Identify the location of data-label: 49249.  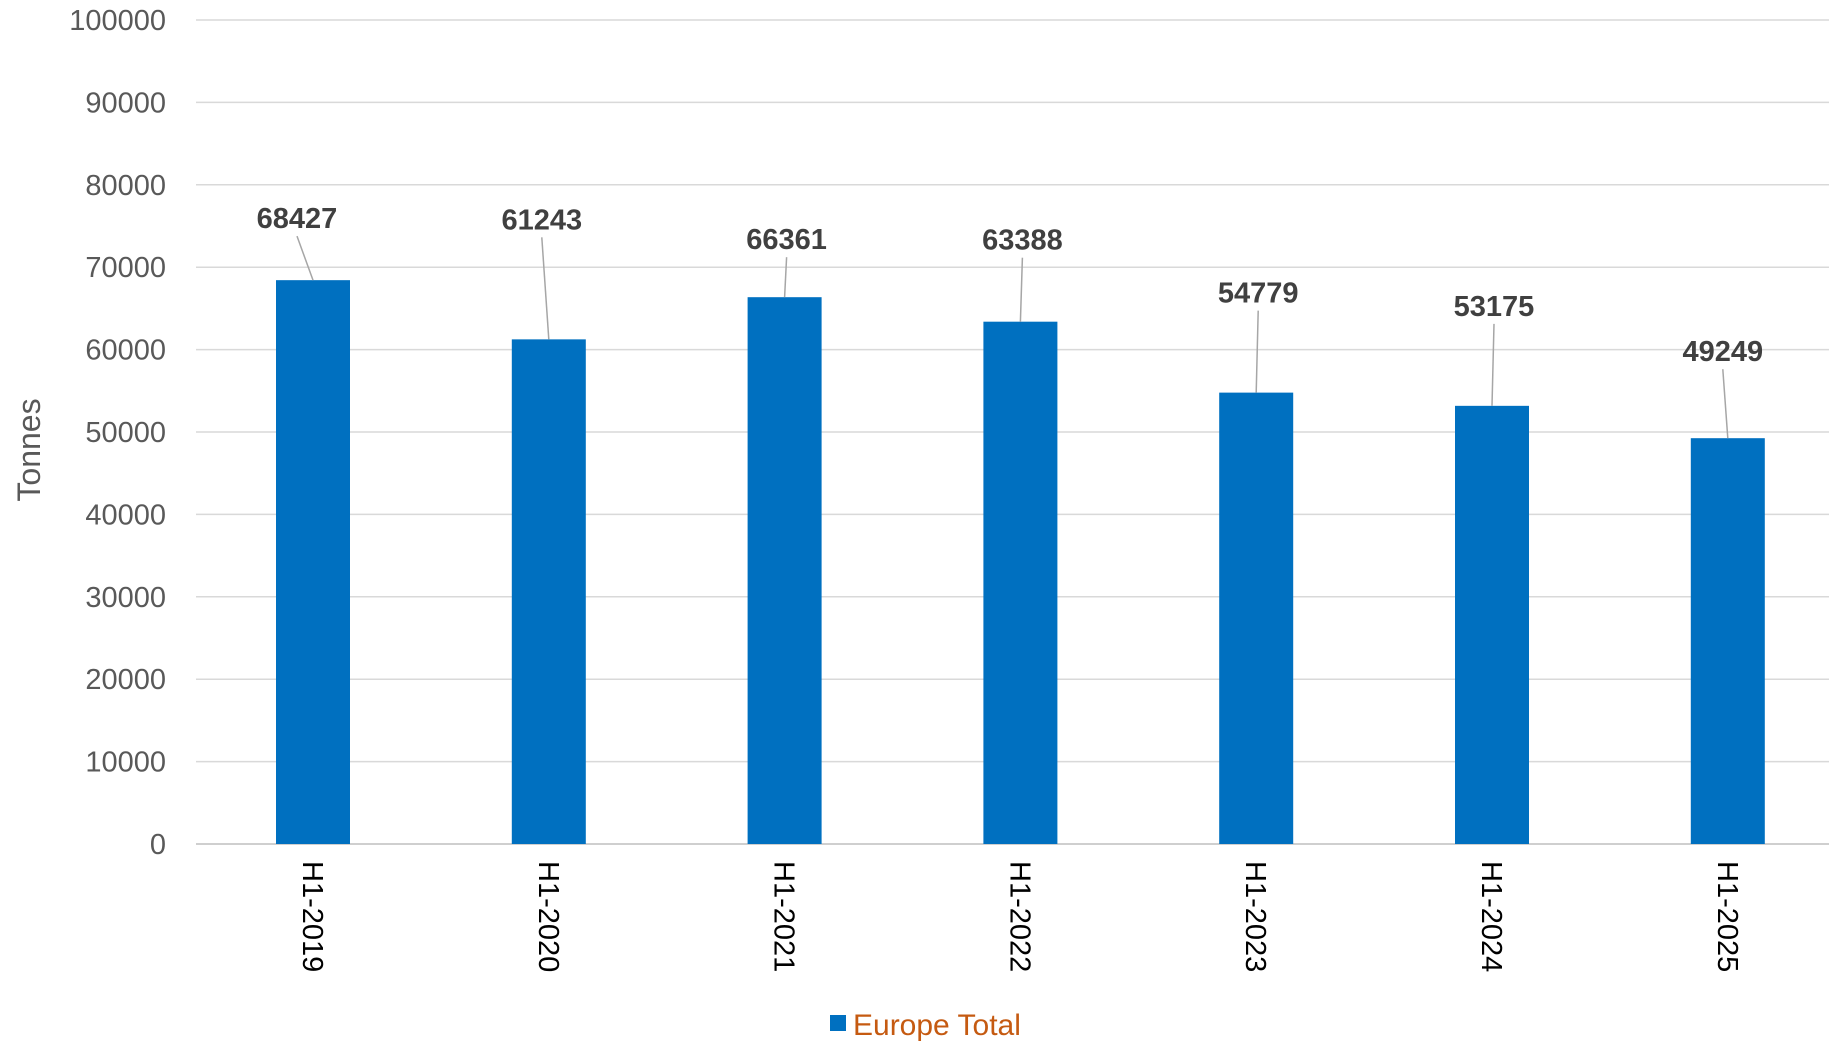
(1722, 352).